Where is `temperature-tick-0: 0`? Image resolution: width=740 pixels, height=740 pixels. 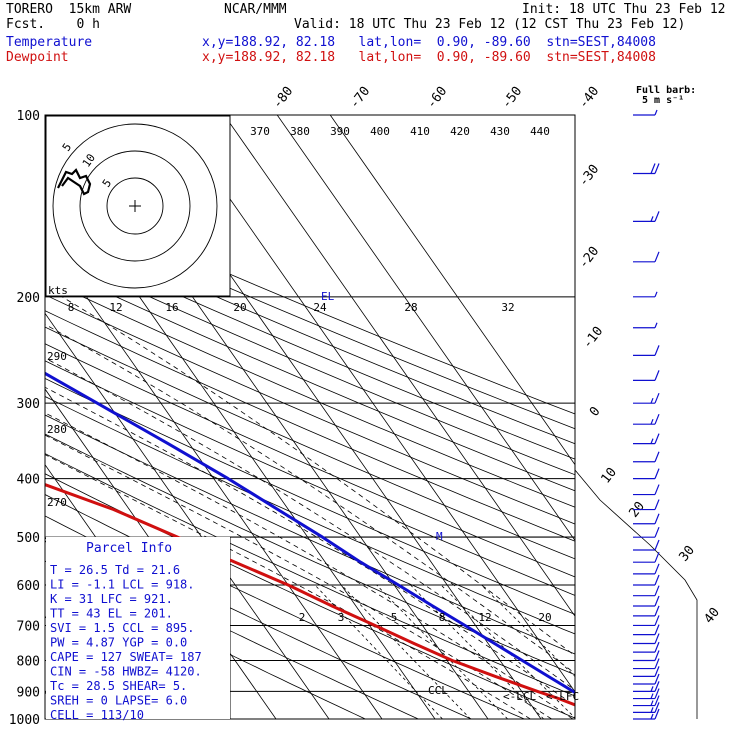
temperature-tick-0: 0 is located at coordinates (595, 411).